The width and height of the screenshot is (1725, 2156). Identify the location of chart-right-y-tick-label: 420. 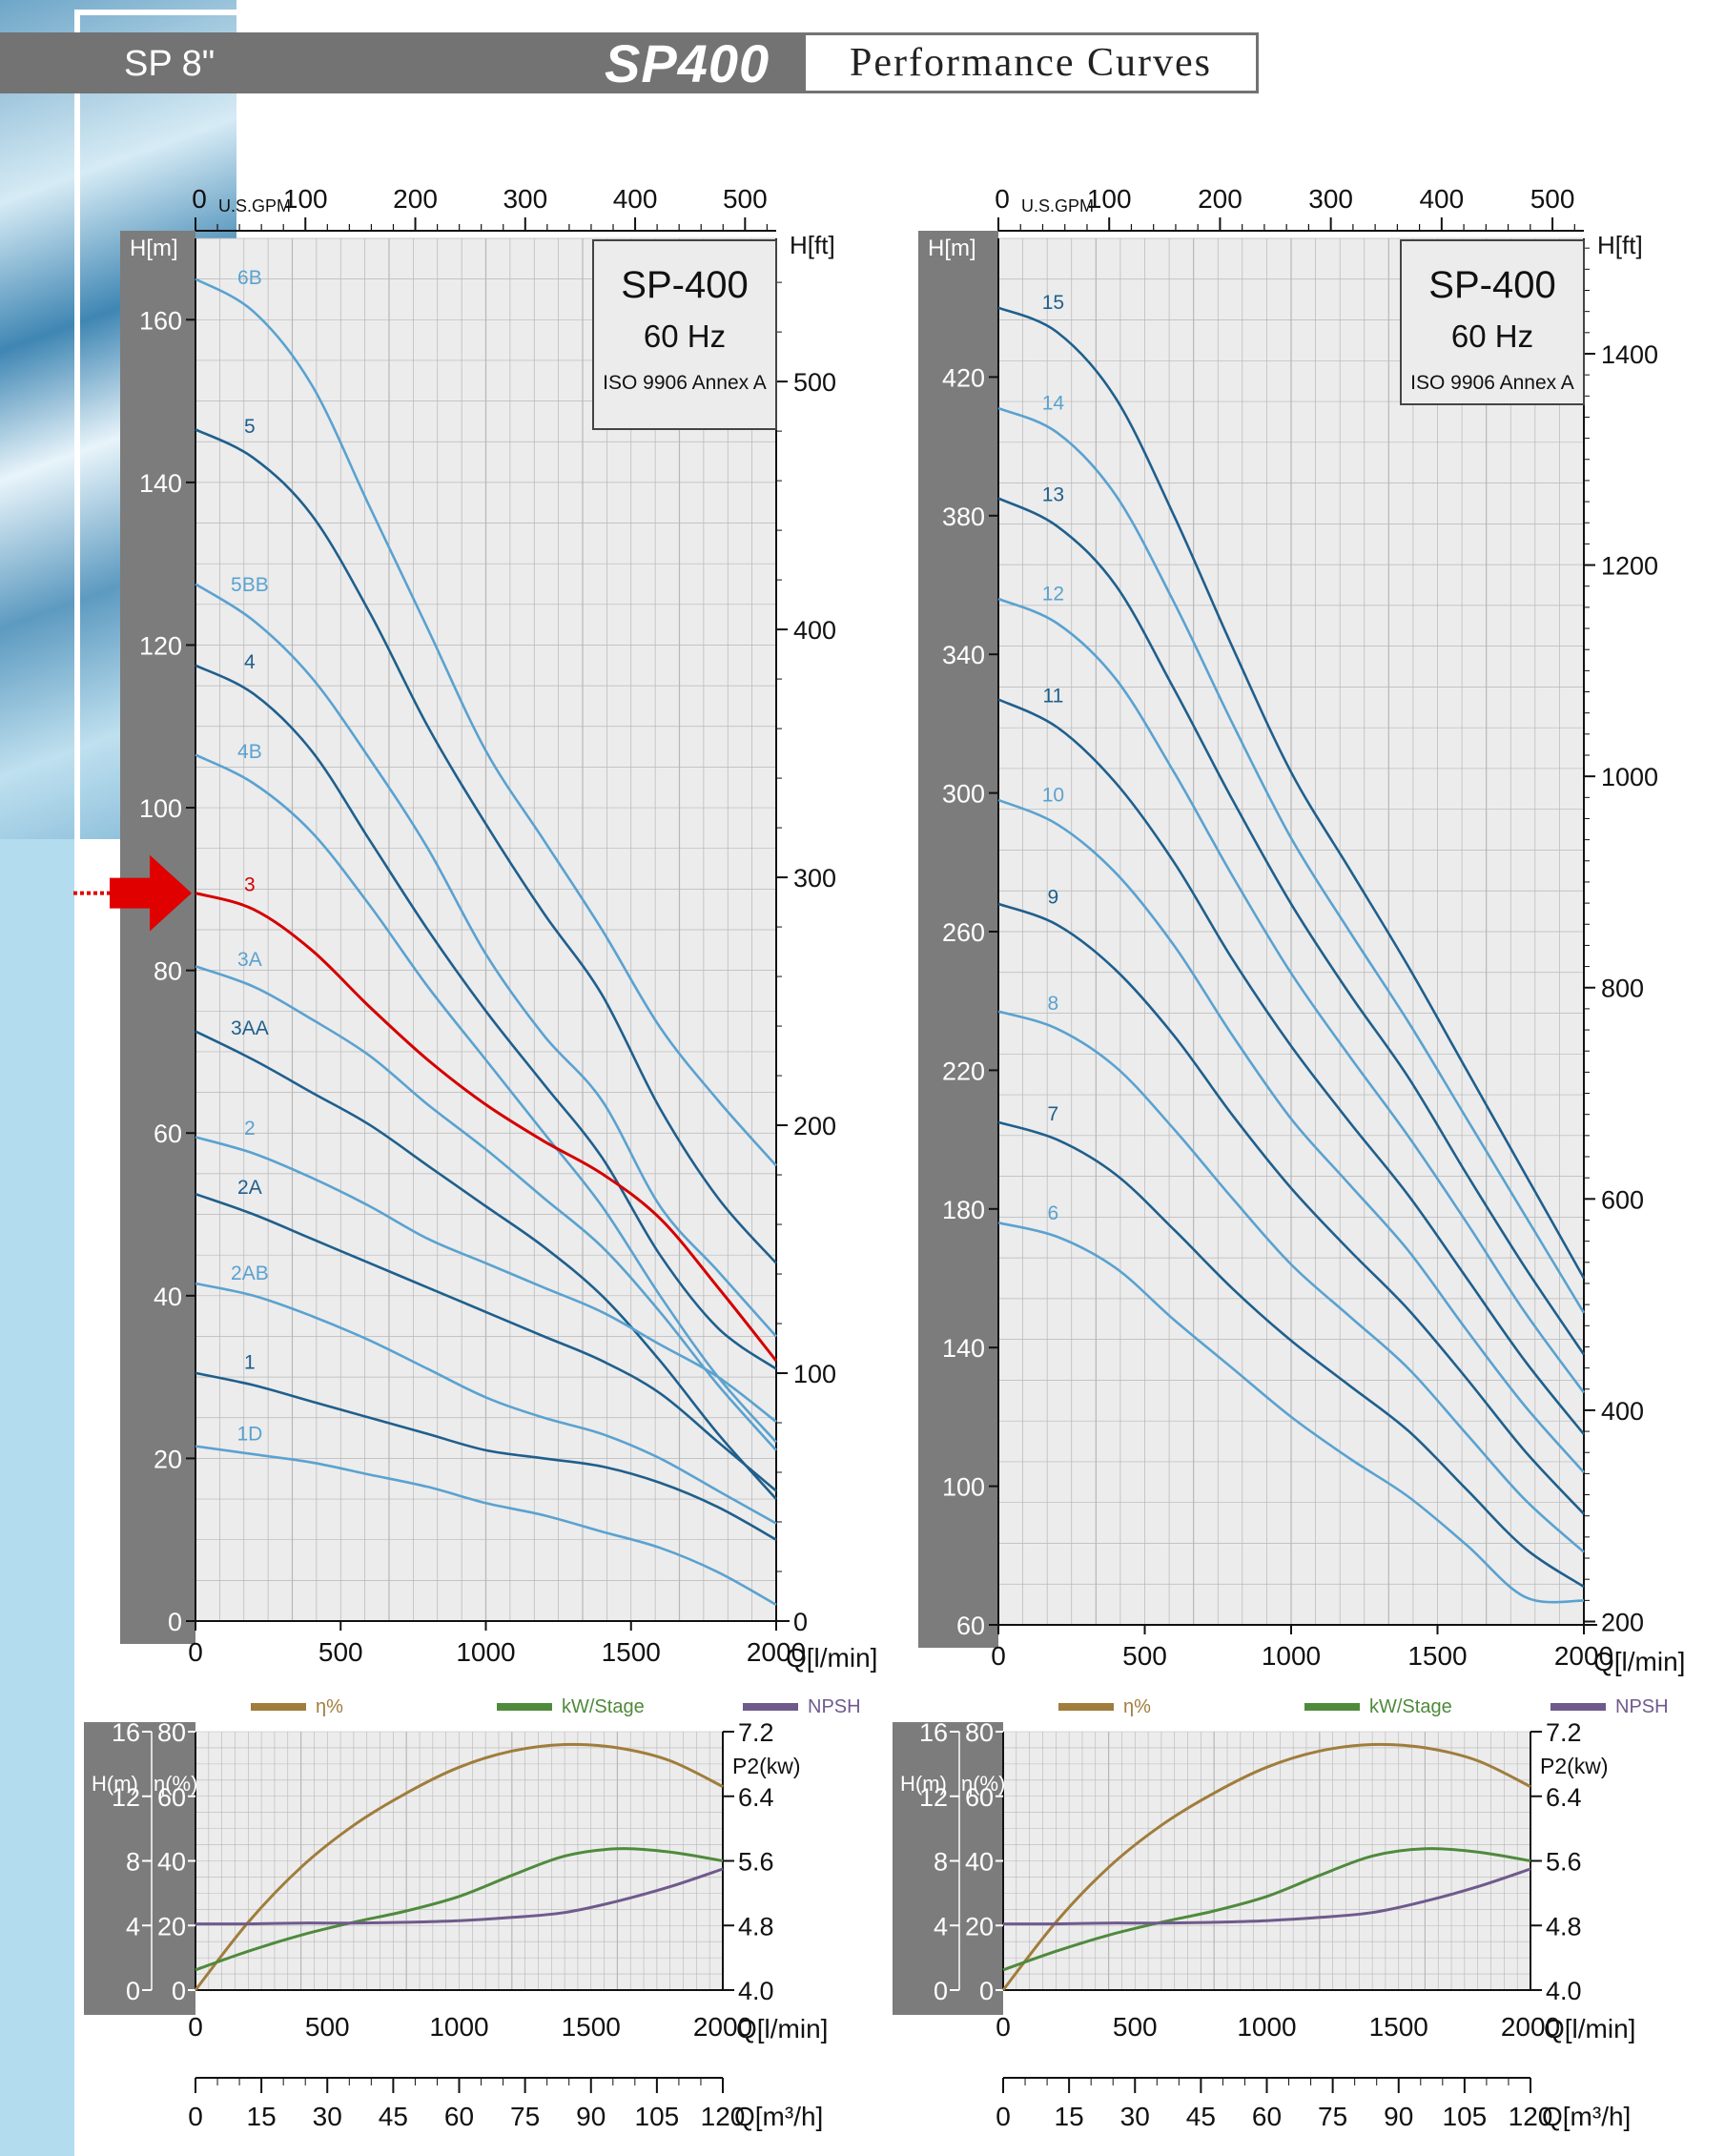
(963, 378).